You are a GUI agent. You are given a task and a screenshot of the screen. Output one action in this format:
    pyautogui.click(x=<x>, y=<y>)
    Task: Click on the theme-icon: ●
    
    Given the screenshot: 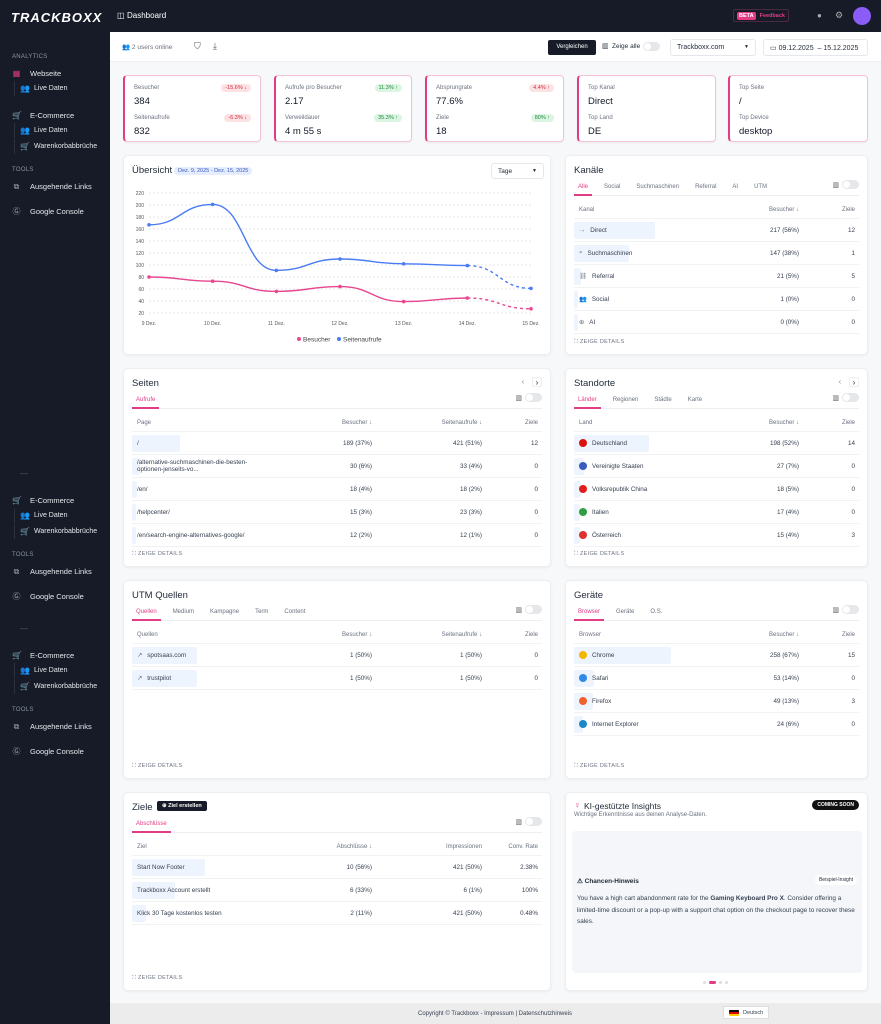 What is the action you would take?
    pyautogui.click(x=819, y=15)
    